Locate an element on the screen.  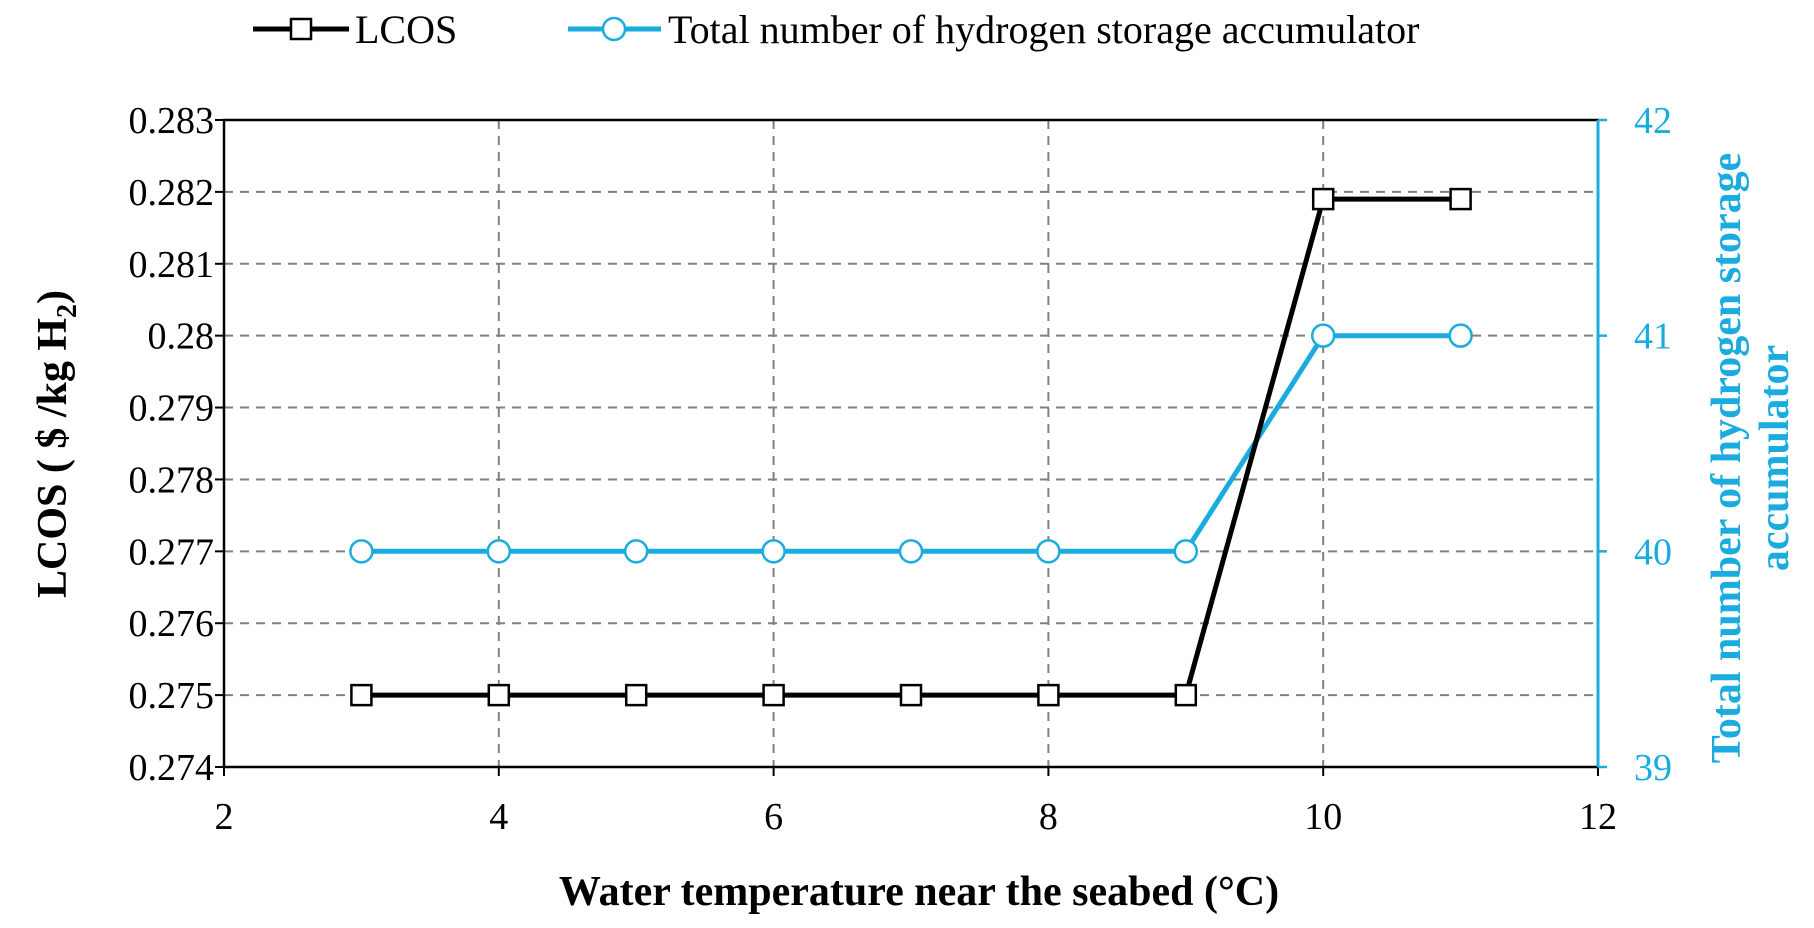
y-left-axis-title: LCOS ( $ /kg H2) is located at coordinates (56, 444).